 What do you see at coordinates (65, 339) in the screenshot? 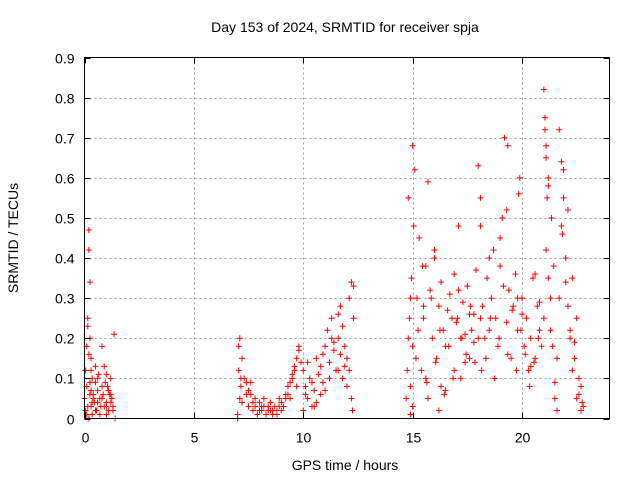
I see `y-tick-label: 0.2` at bounding box center [65, 339].